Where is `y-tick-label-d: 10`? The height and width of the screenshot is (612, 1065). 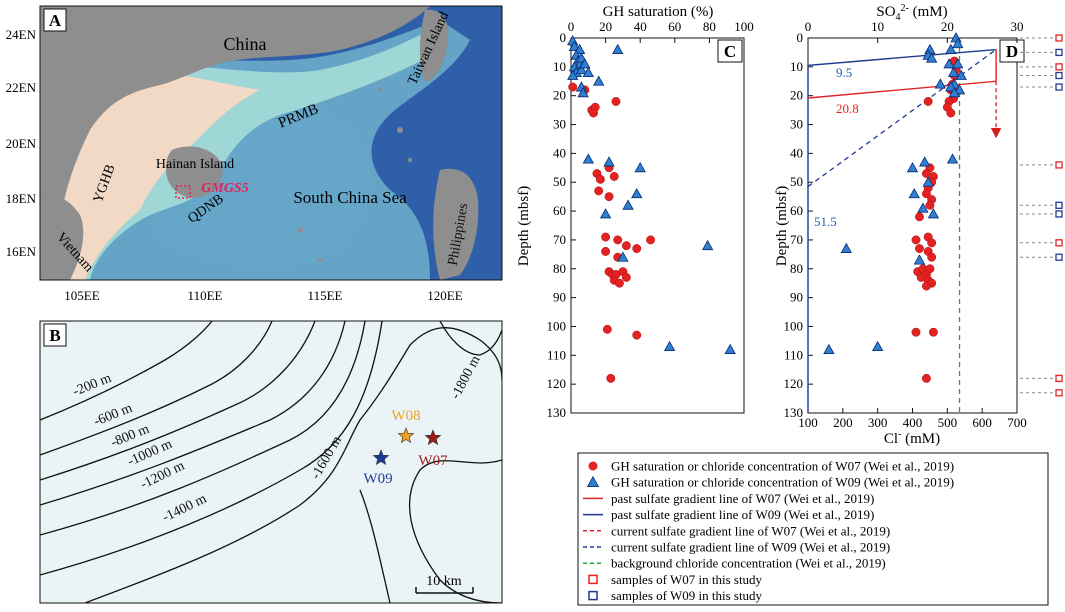 y-tick-label-d: 10 is located at coordinates (796, 66).